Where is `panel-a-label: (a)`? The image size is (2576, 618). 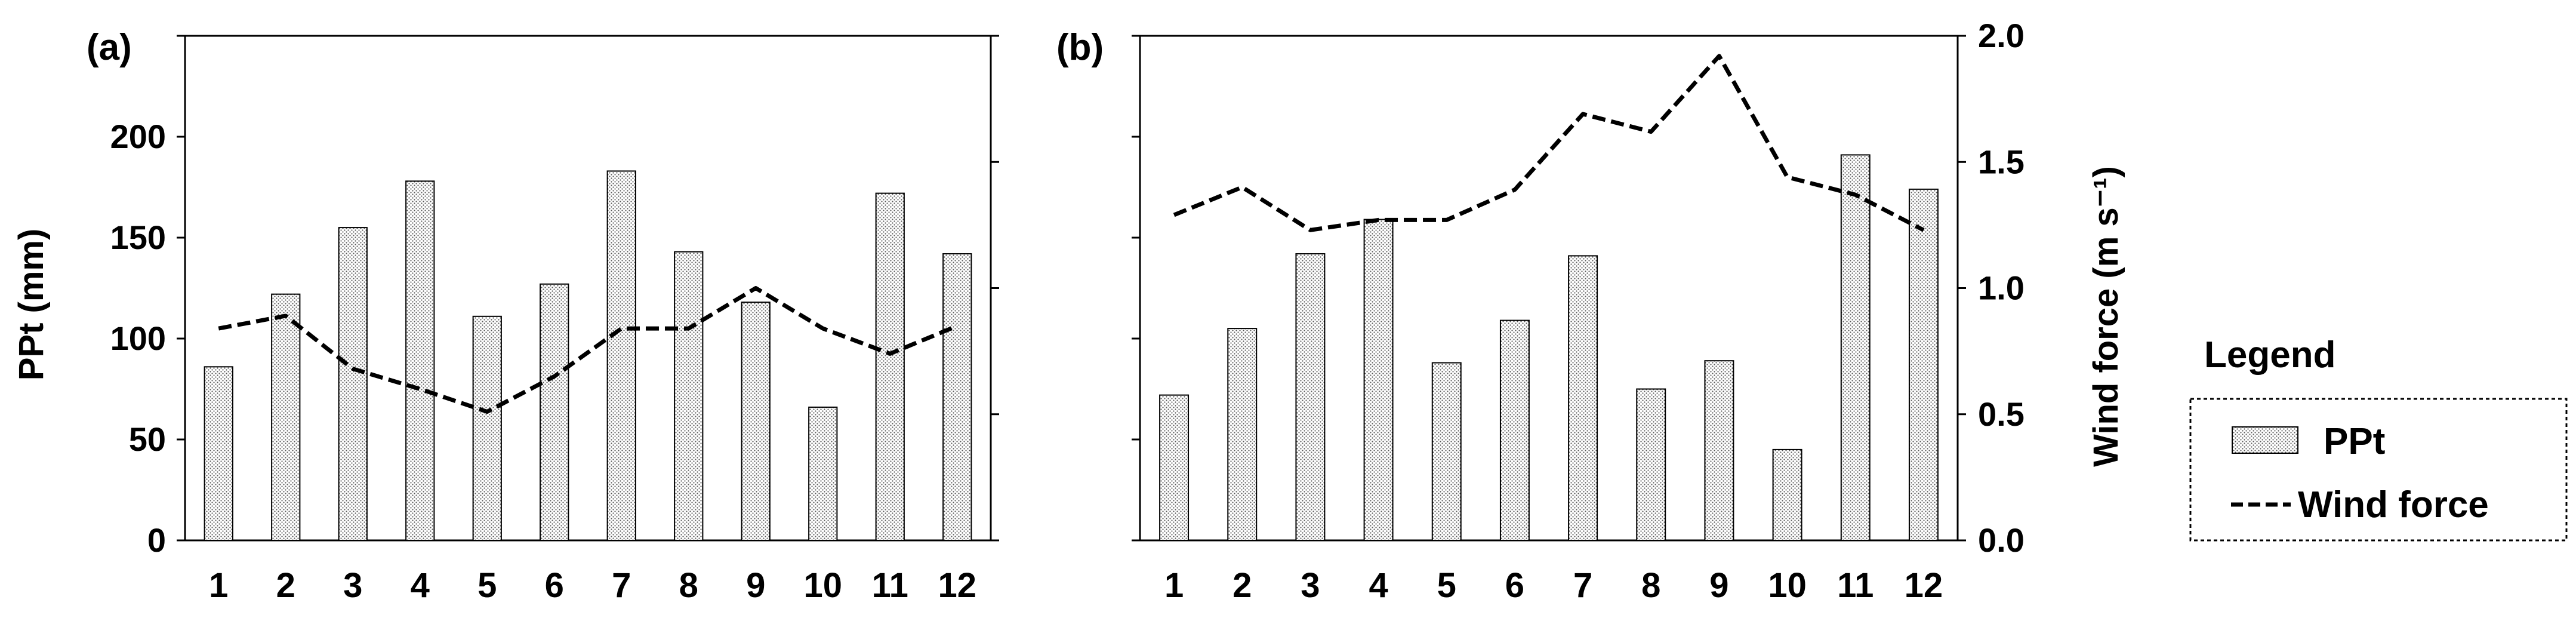
panel-a-label: (a) is located at coordinates (109, 47).